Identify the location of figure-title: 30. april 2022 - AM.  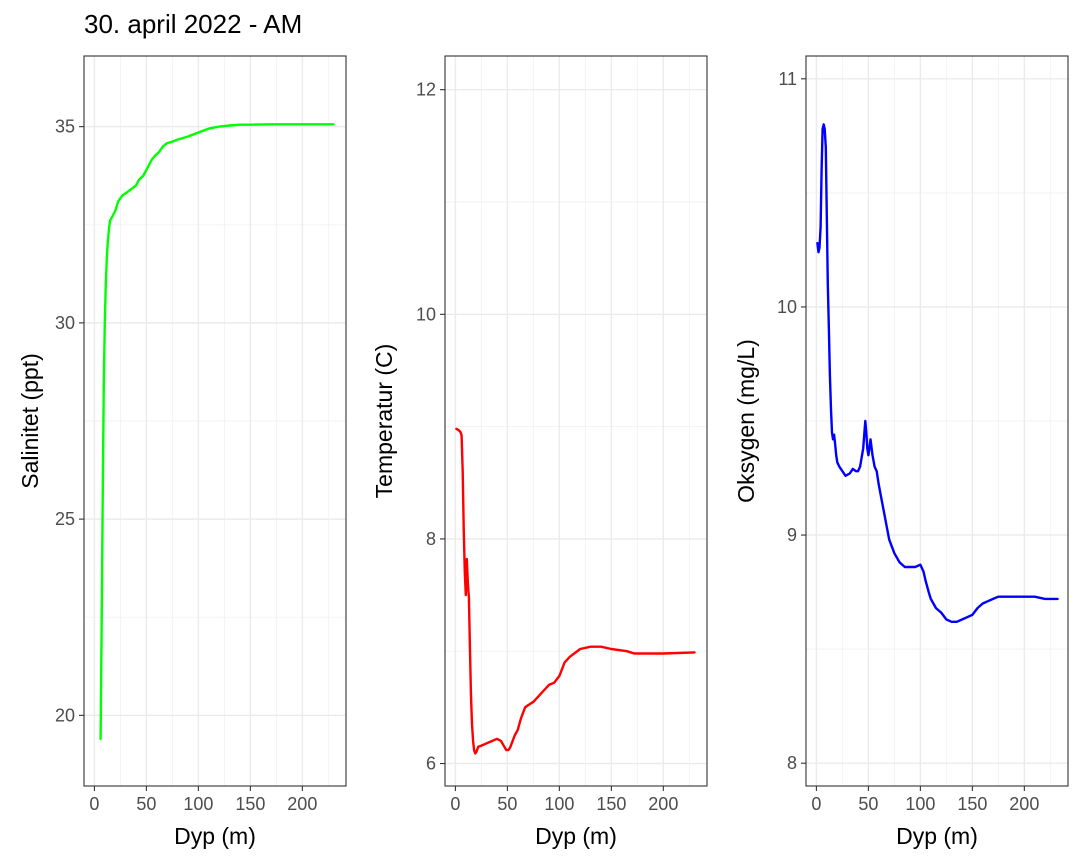
(193, 24).